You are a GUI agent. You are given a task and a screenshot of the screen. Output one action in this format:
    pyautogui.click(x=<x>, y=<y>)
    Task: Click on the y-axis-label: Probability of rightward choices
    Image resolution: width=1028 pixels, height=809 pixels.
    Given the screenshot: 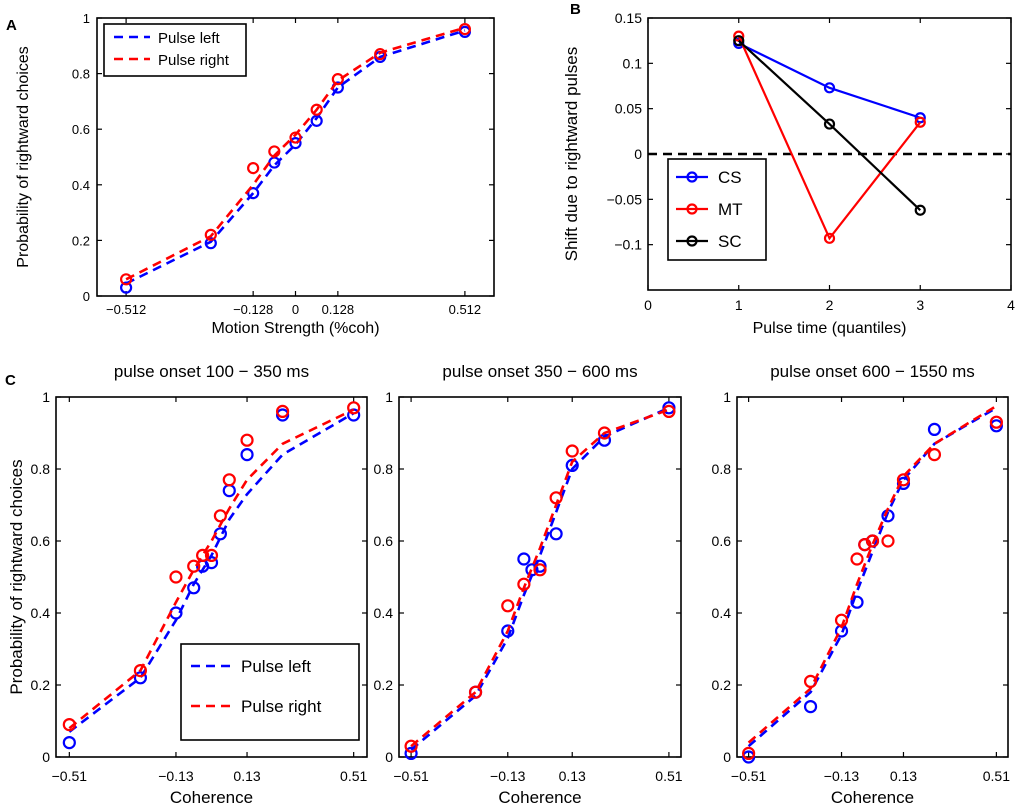 What is the action you would take?
    pyautogui.click(x=23, y=156)
    